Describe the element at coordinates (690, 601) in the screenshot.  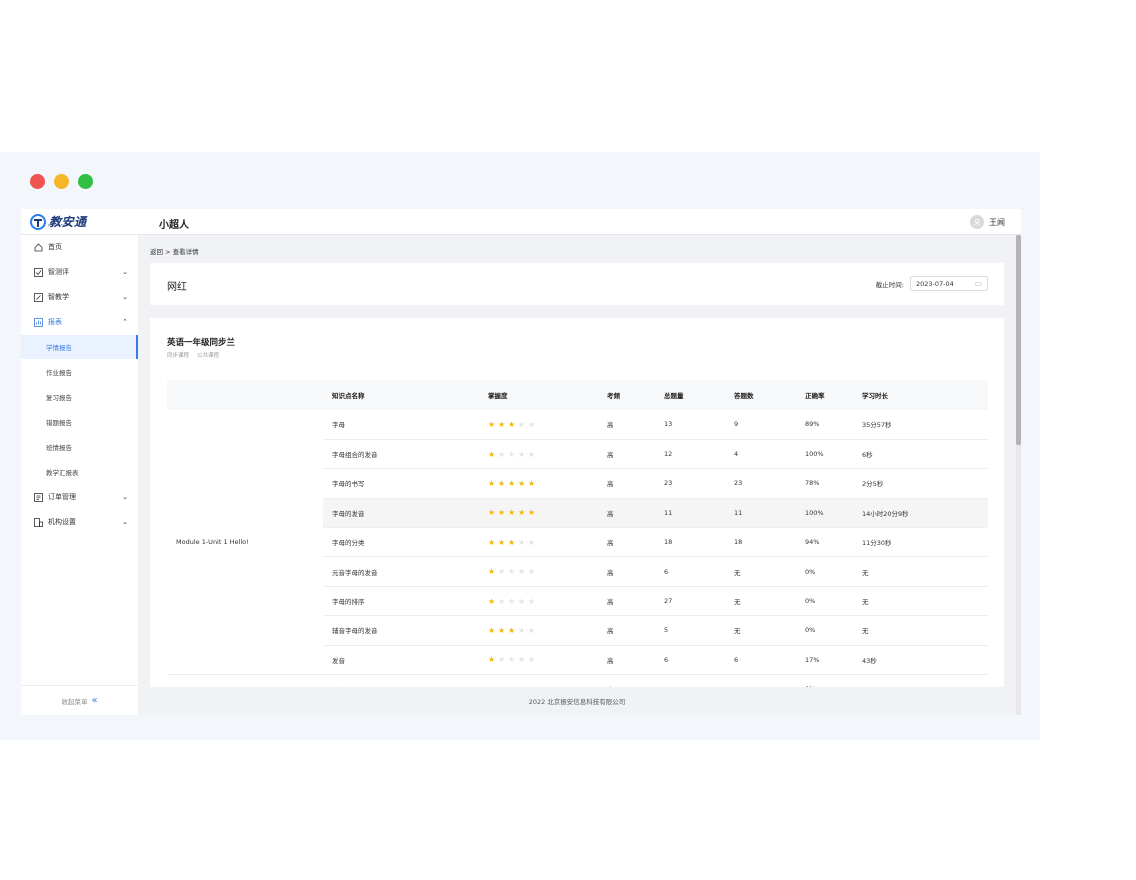
I see `total-questions-cell: 27` at that location.